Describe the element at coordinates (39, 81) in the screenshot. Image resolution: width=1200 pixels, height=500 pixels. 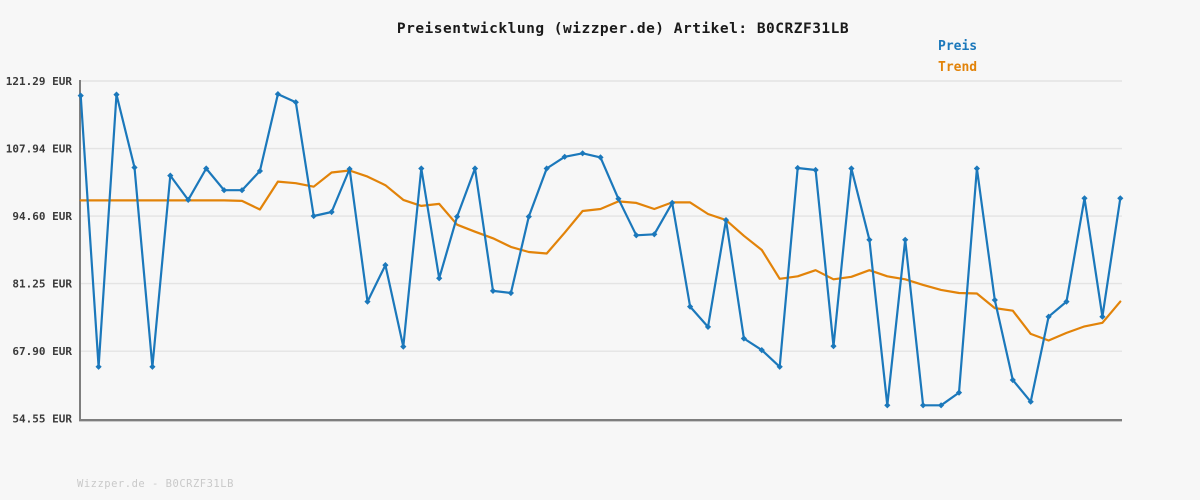
I see `y-axis-tick-label: 121.29 EUR` at that location.